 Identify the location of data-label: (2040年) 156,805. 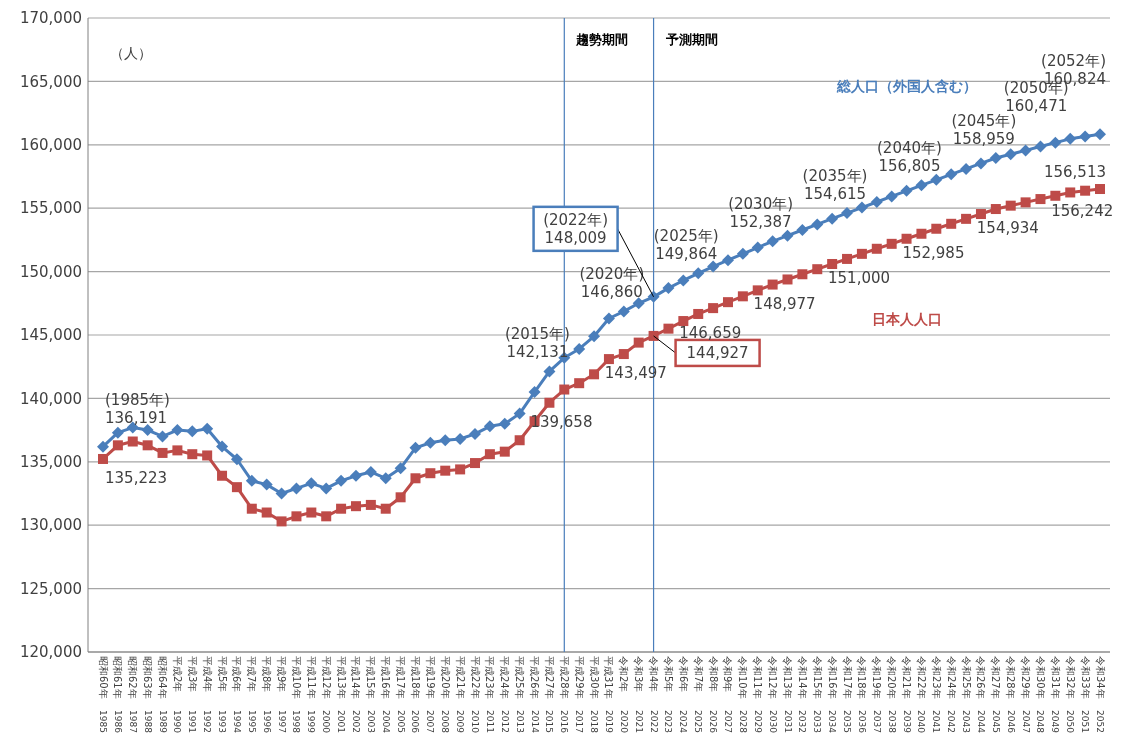
(909, 157).